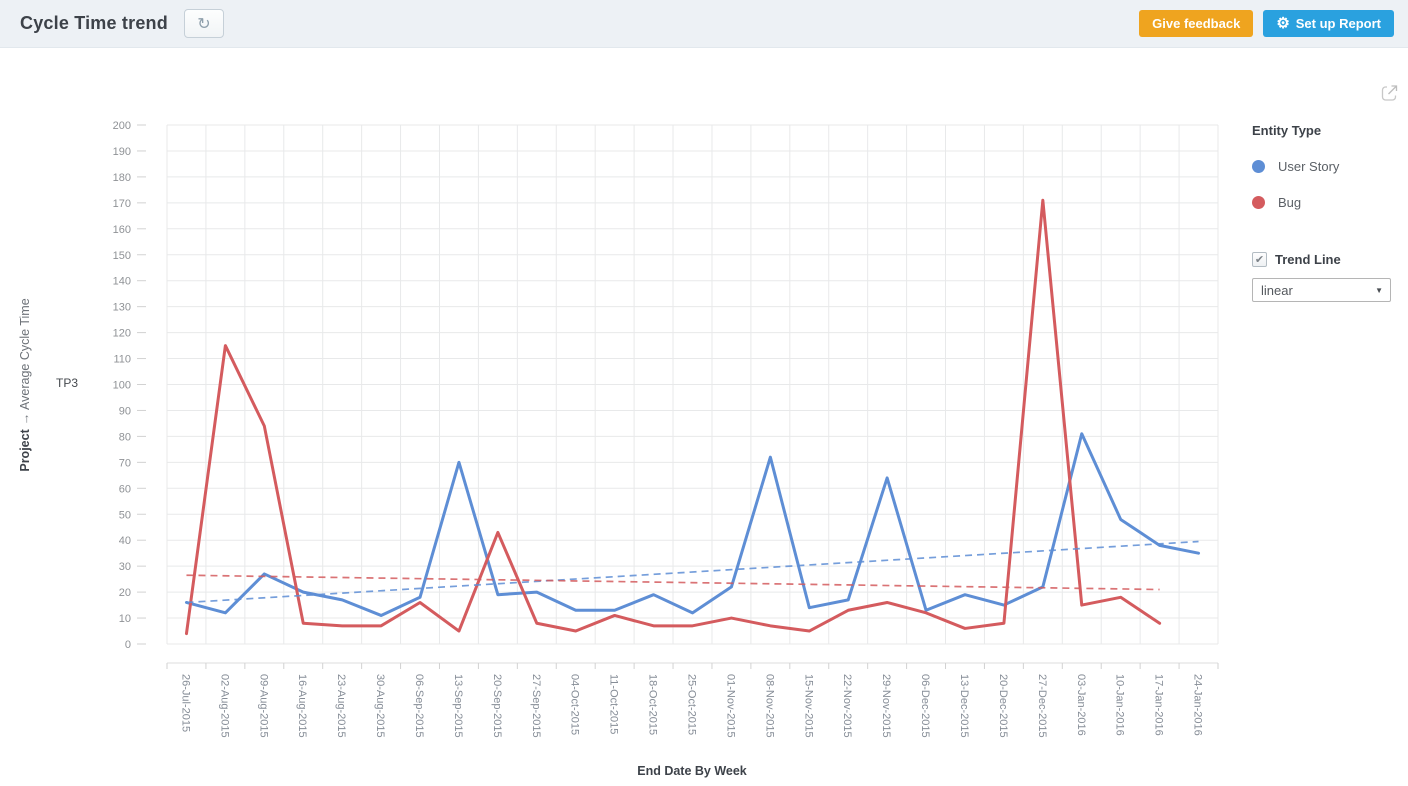 The width and height of the screenshot is (1408, 786). Describe the element at coordinates (302, 706) in the screenshot. I see `x-tick-label: 16-Aug-2015` at that location.